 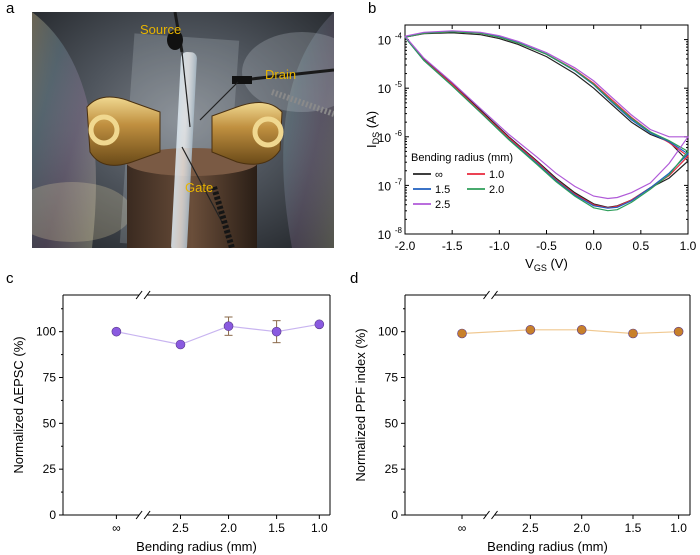 What do you see at coordinates (442, 205) in the screenshot?
I see `legend-label-4: 2.5` at bounding box center [442, 205].